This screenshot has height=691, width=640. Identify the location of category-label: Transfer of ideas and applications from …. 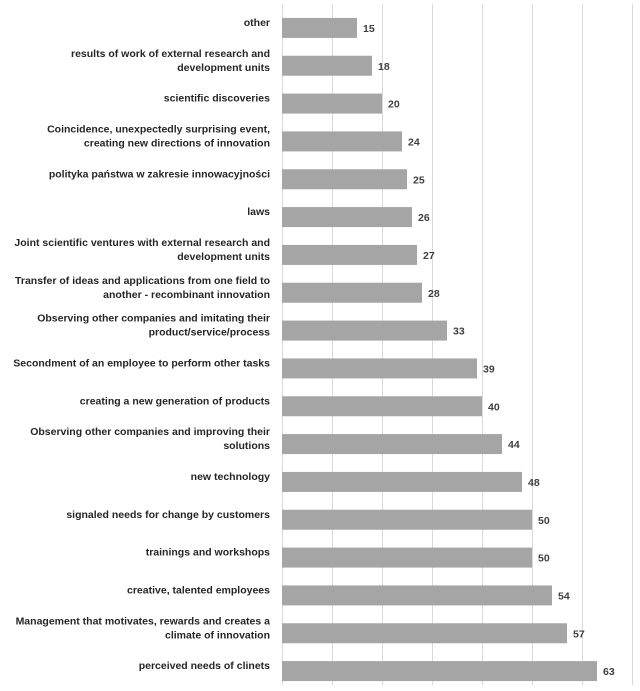
(142, 288).